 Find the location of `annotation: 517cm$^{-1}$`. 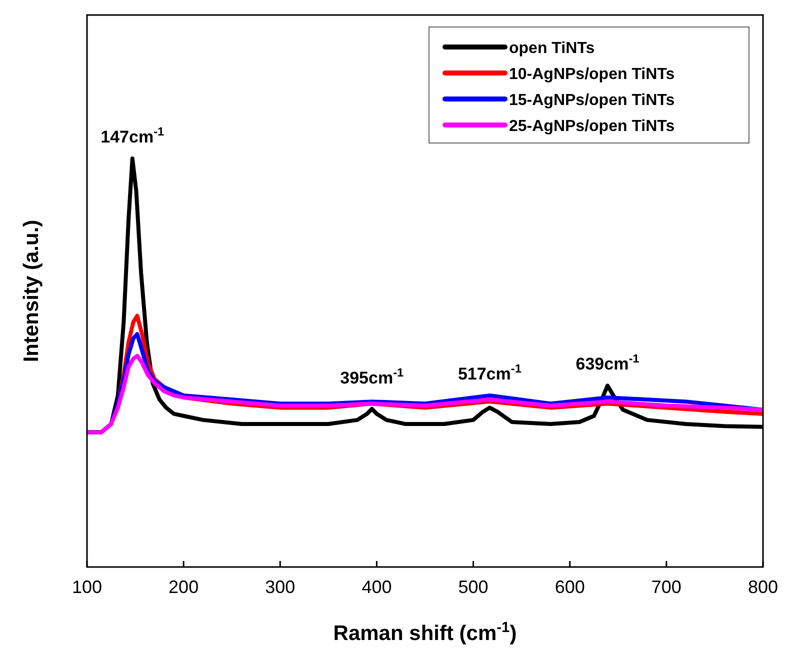

annotation: 517cm$^{-1}$ is located at coordinates (490, 372).